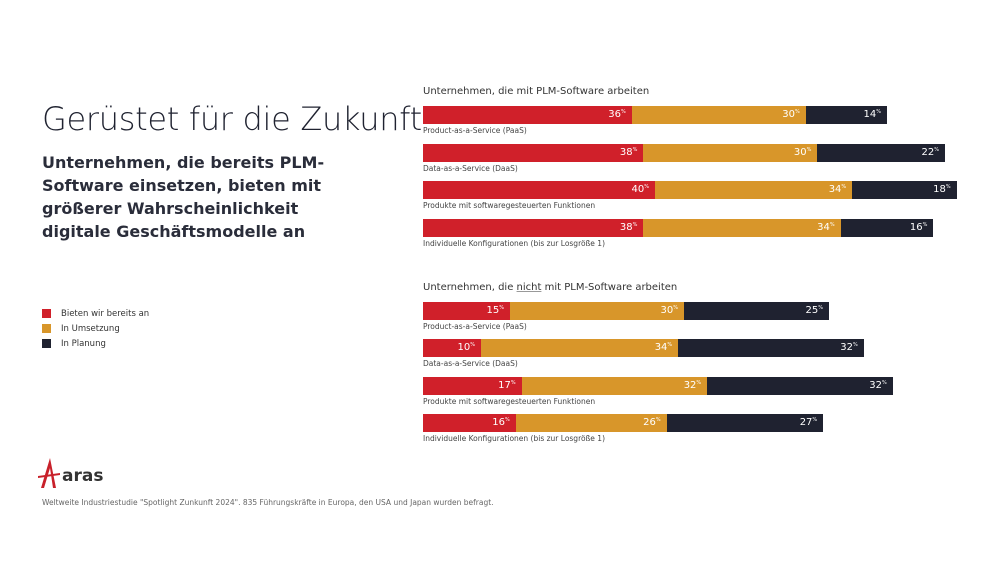 The height and width of the screenshot is (562, 1000). I want to click on legend-item: In Planung, so click(95, 343).